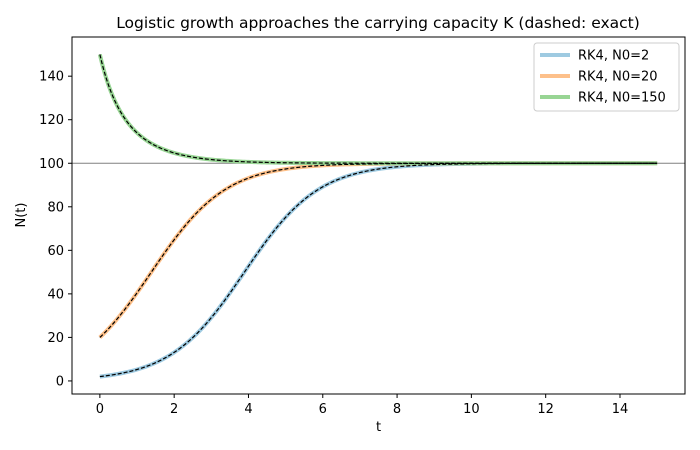 This screenshot has width=700, height=450. Describe the element at coordinates (323, 409) in the screenshot. I see `x-tick-label: 6` at that location.